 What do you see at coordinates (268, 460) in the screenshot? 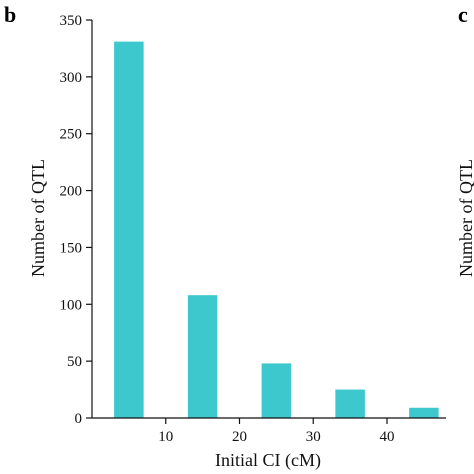
I see `x-axis-title: Initial CI (cM)` at bounding box center [268, 460].